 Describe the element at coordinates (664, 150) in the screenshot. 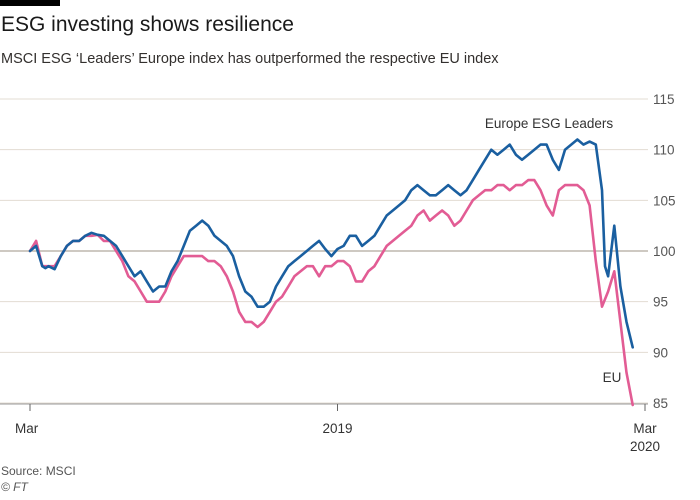

I see `y-tick-110: 110` at that location.